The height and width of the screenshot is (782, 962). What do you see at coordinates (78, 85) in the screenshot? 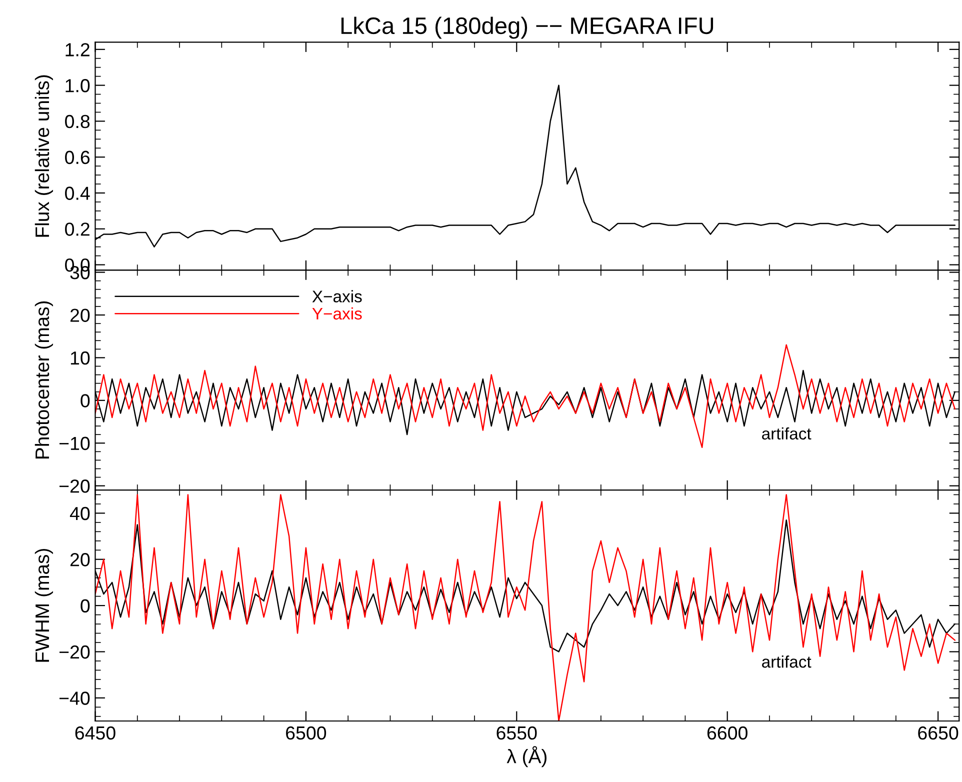
I see `y-tick-label: 1.0` at bounding box center [78, 85].